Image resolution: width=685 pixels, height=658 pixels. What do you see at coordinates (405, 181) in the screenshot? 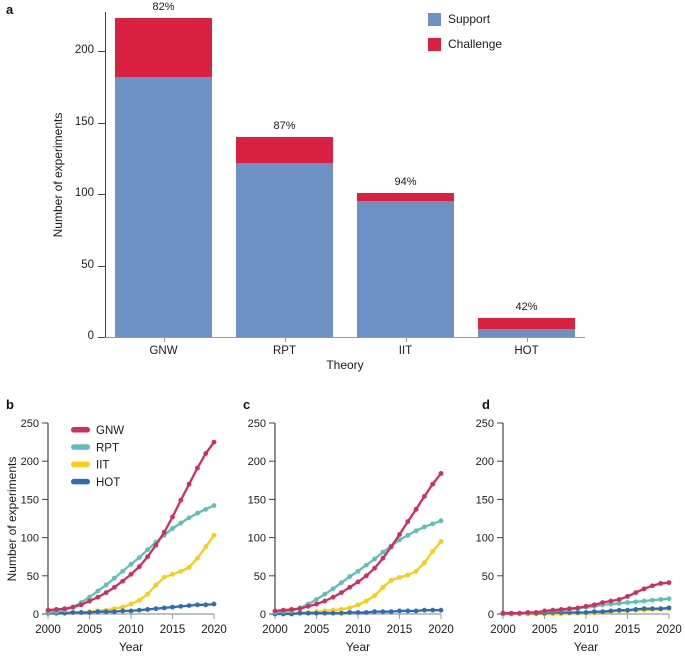
I see `bar-percent-label: 94%` at bounding box center [405, 181].